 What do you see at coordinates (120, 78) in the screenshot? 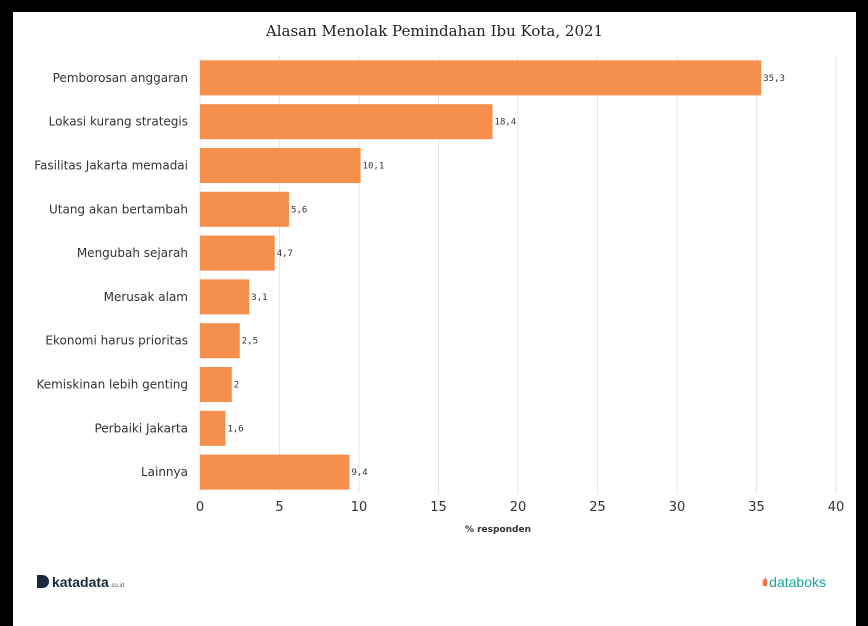
I see `category-label: Pemborosan anggaran` at bounding box center [120, 78].